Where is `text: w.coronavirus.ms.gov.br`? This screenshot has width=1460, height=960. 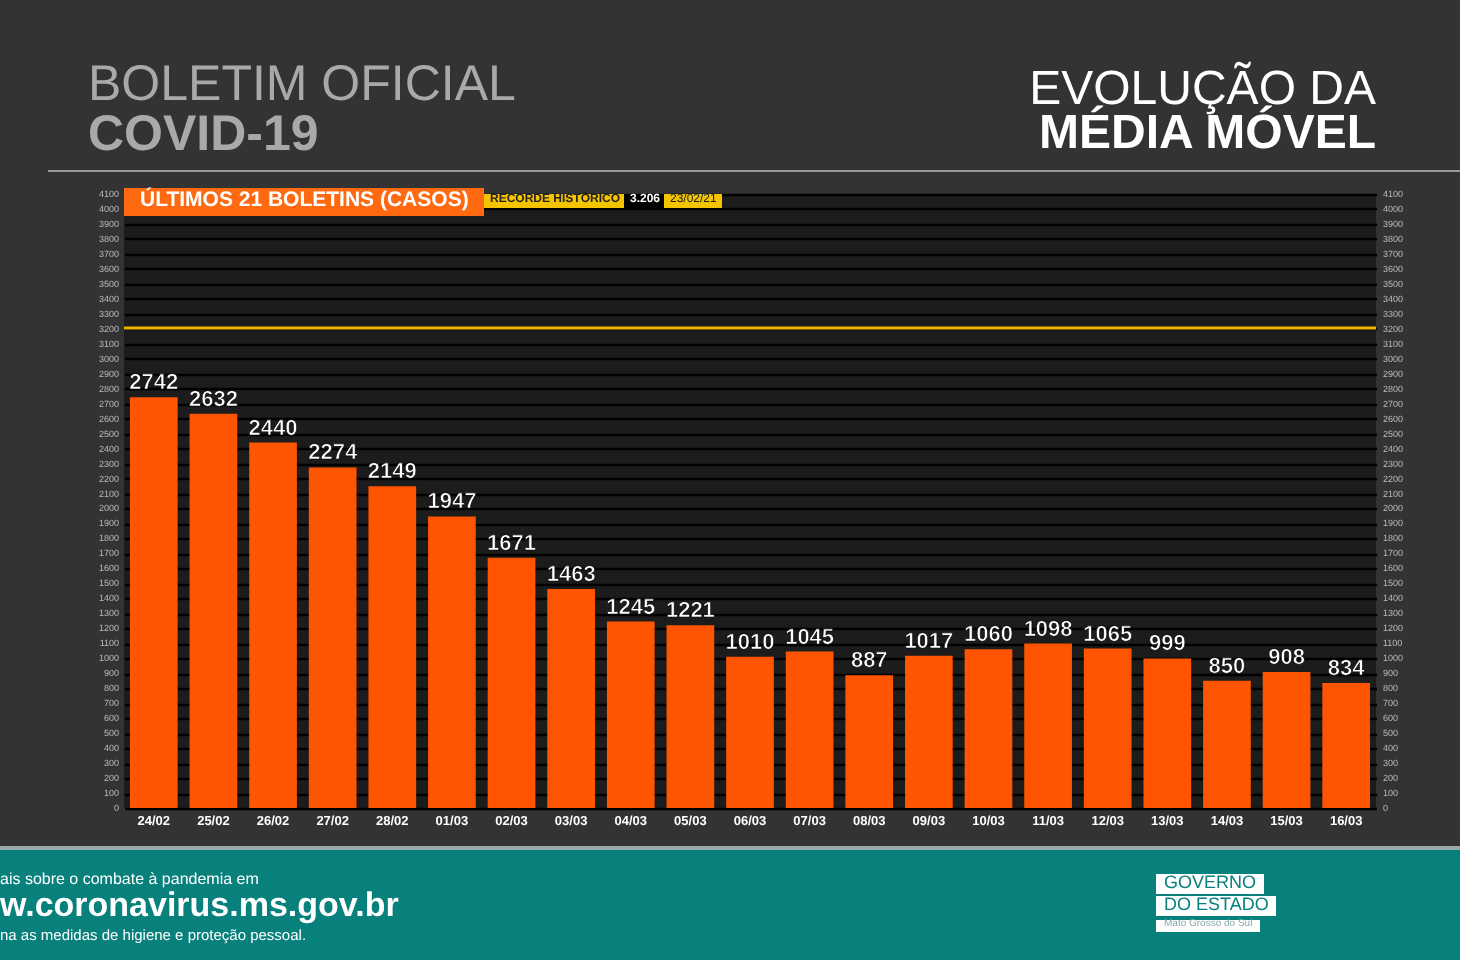
text: w.coronavirus.ms.gov.br is located at coordinates (199, 906).